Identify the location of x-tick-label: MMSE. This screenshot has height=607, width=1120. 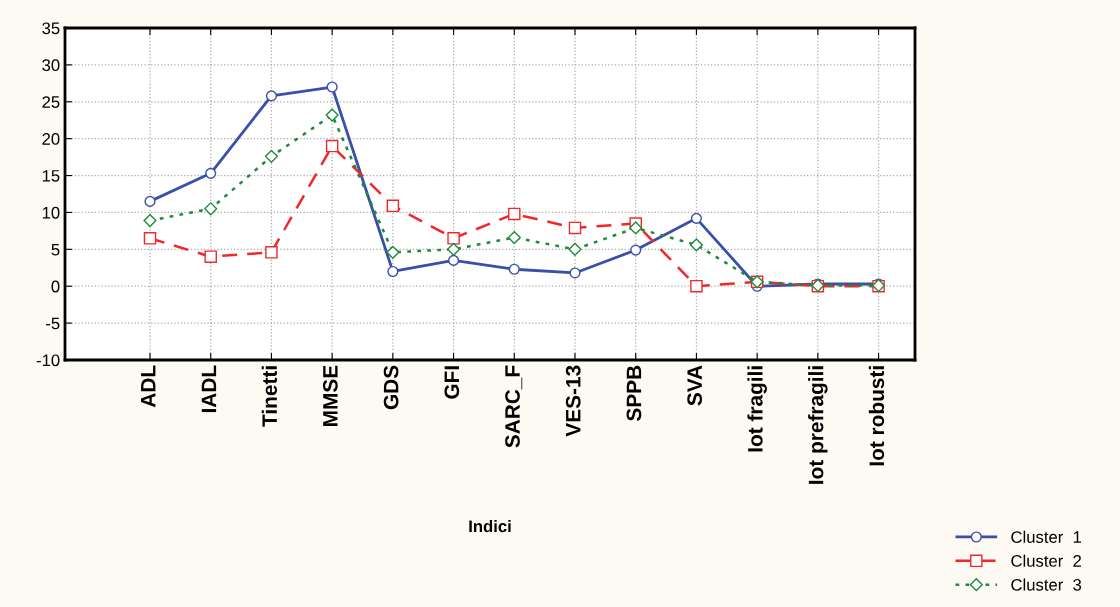
(330, 395).